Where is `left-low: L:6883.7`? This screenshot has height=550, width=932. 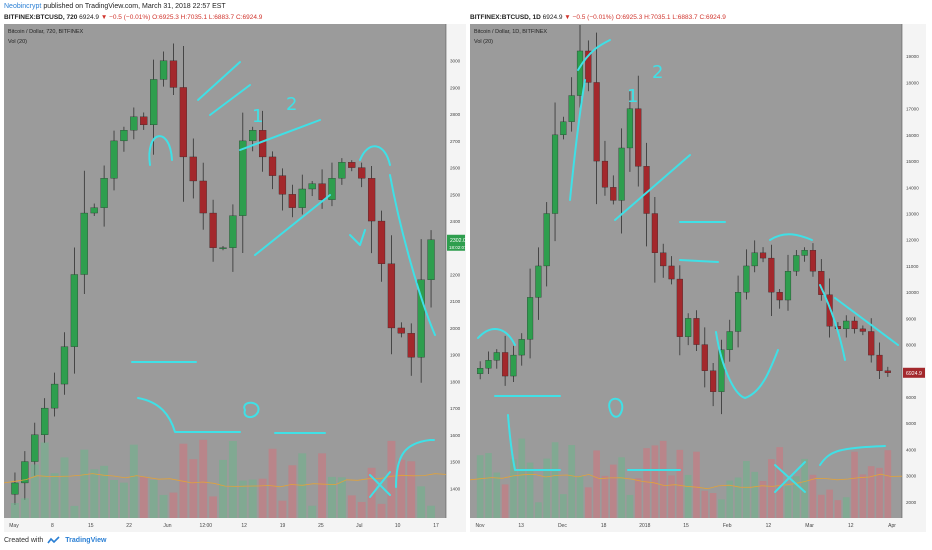
left-low: L:6883.7 is located at coordinates (221, 17).